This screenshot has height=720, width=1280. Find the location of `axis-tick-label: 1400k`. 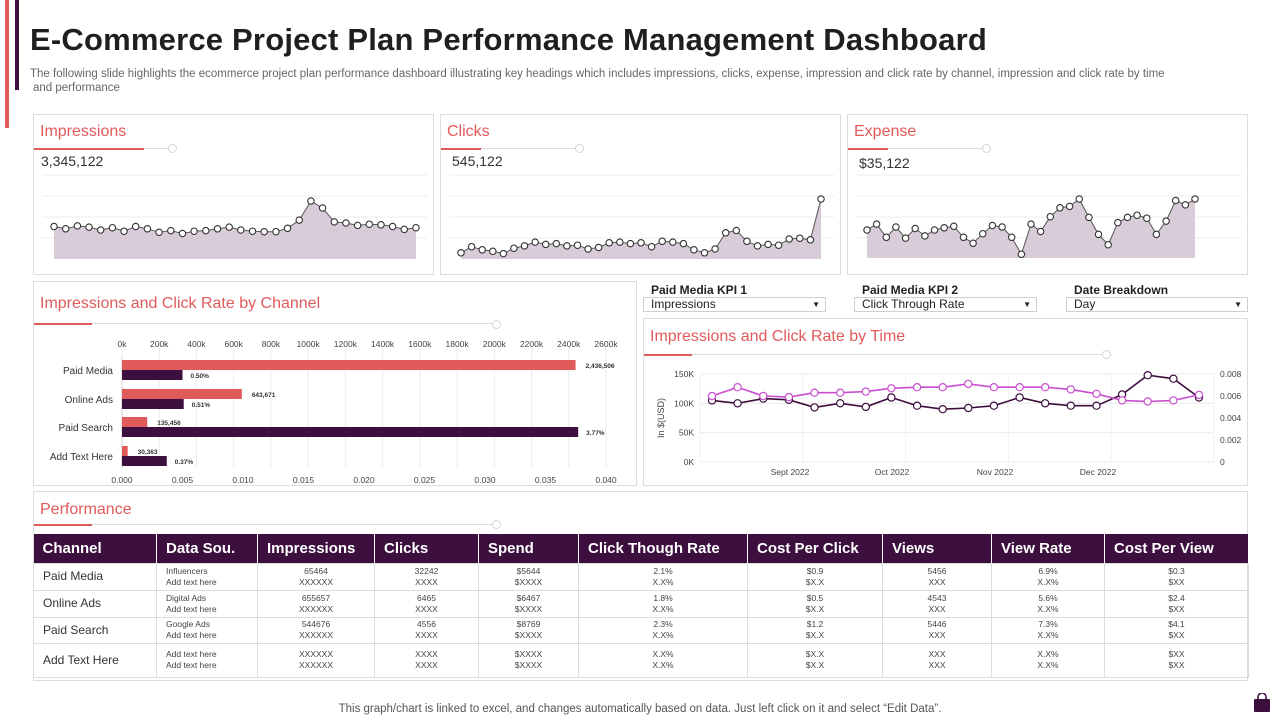

axis-tick-label: 1400k is located at coordinates (383, 344).